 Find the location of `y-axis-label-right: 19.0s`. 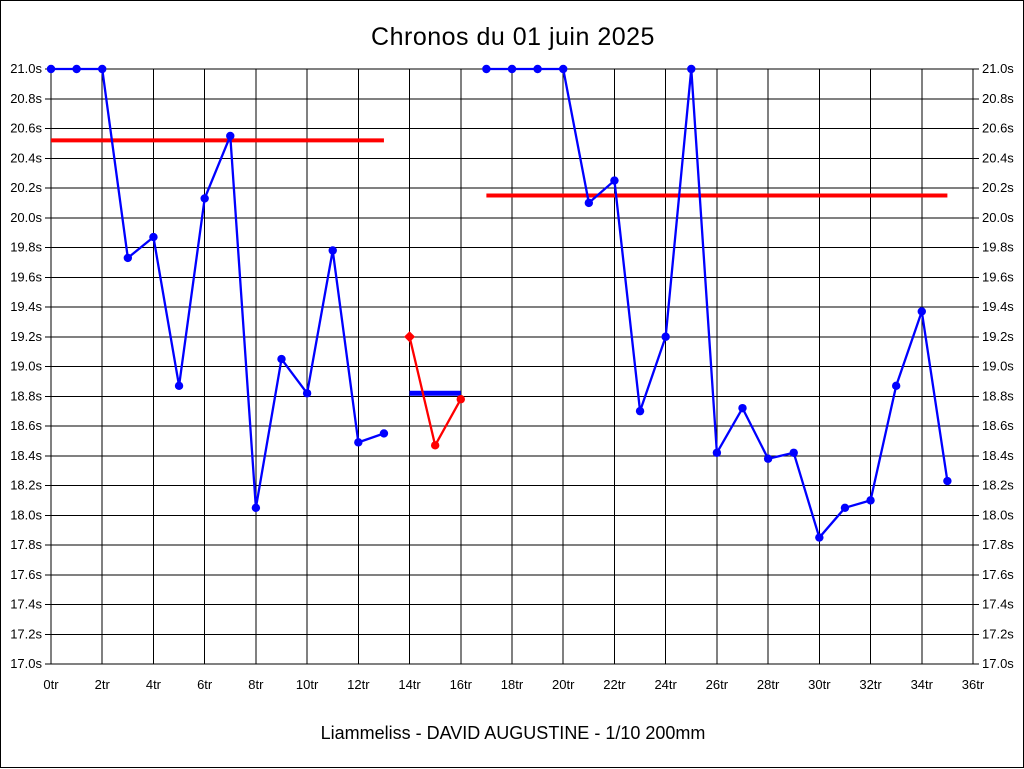

y-axis-label-right: 19.0s is located at coordinates (998, 366).